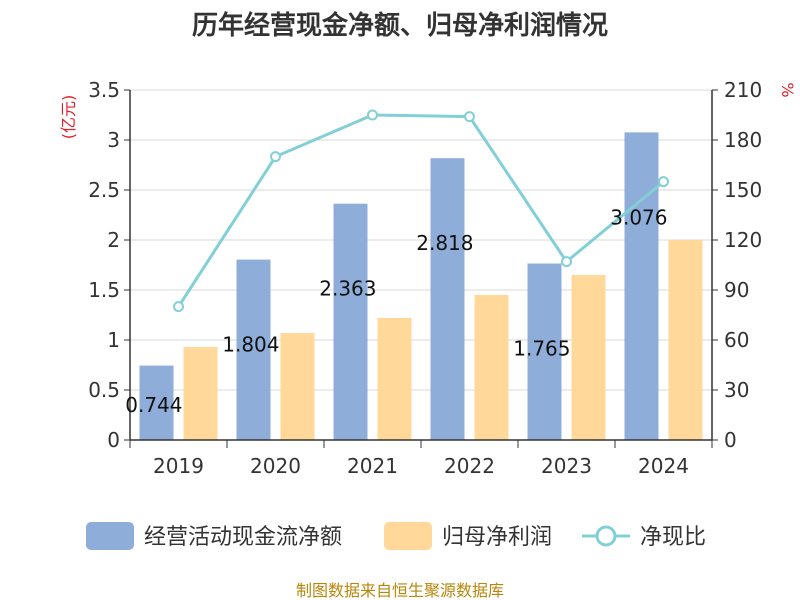 This screenshot has height=600, width=800. I want to click on left-axis-tick-label: 1, so click(113, 340).